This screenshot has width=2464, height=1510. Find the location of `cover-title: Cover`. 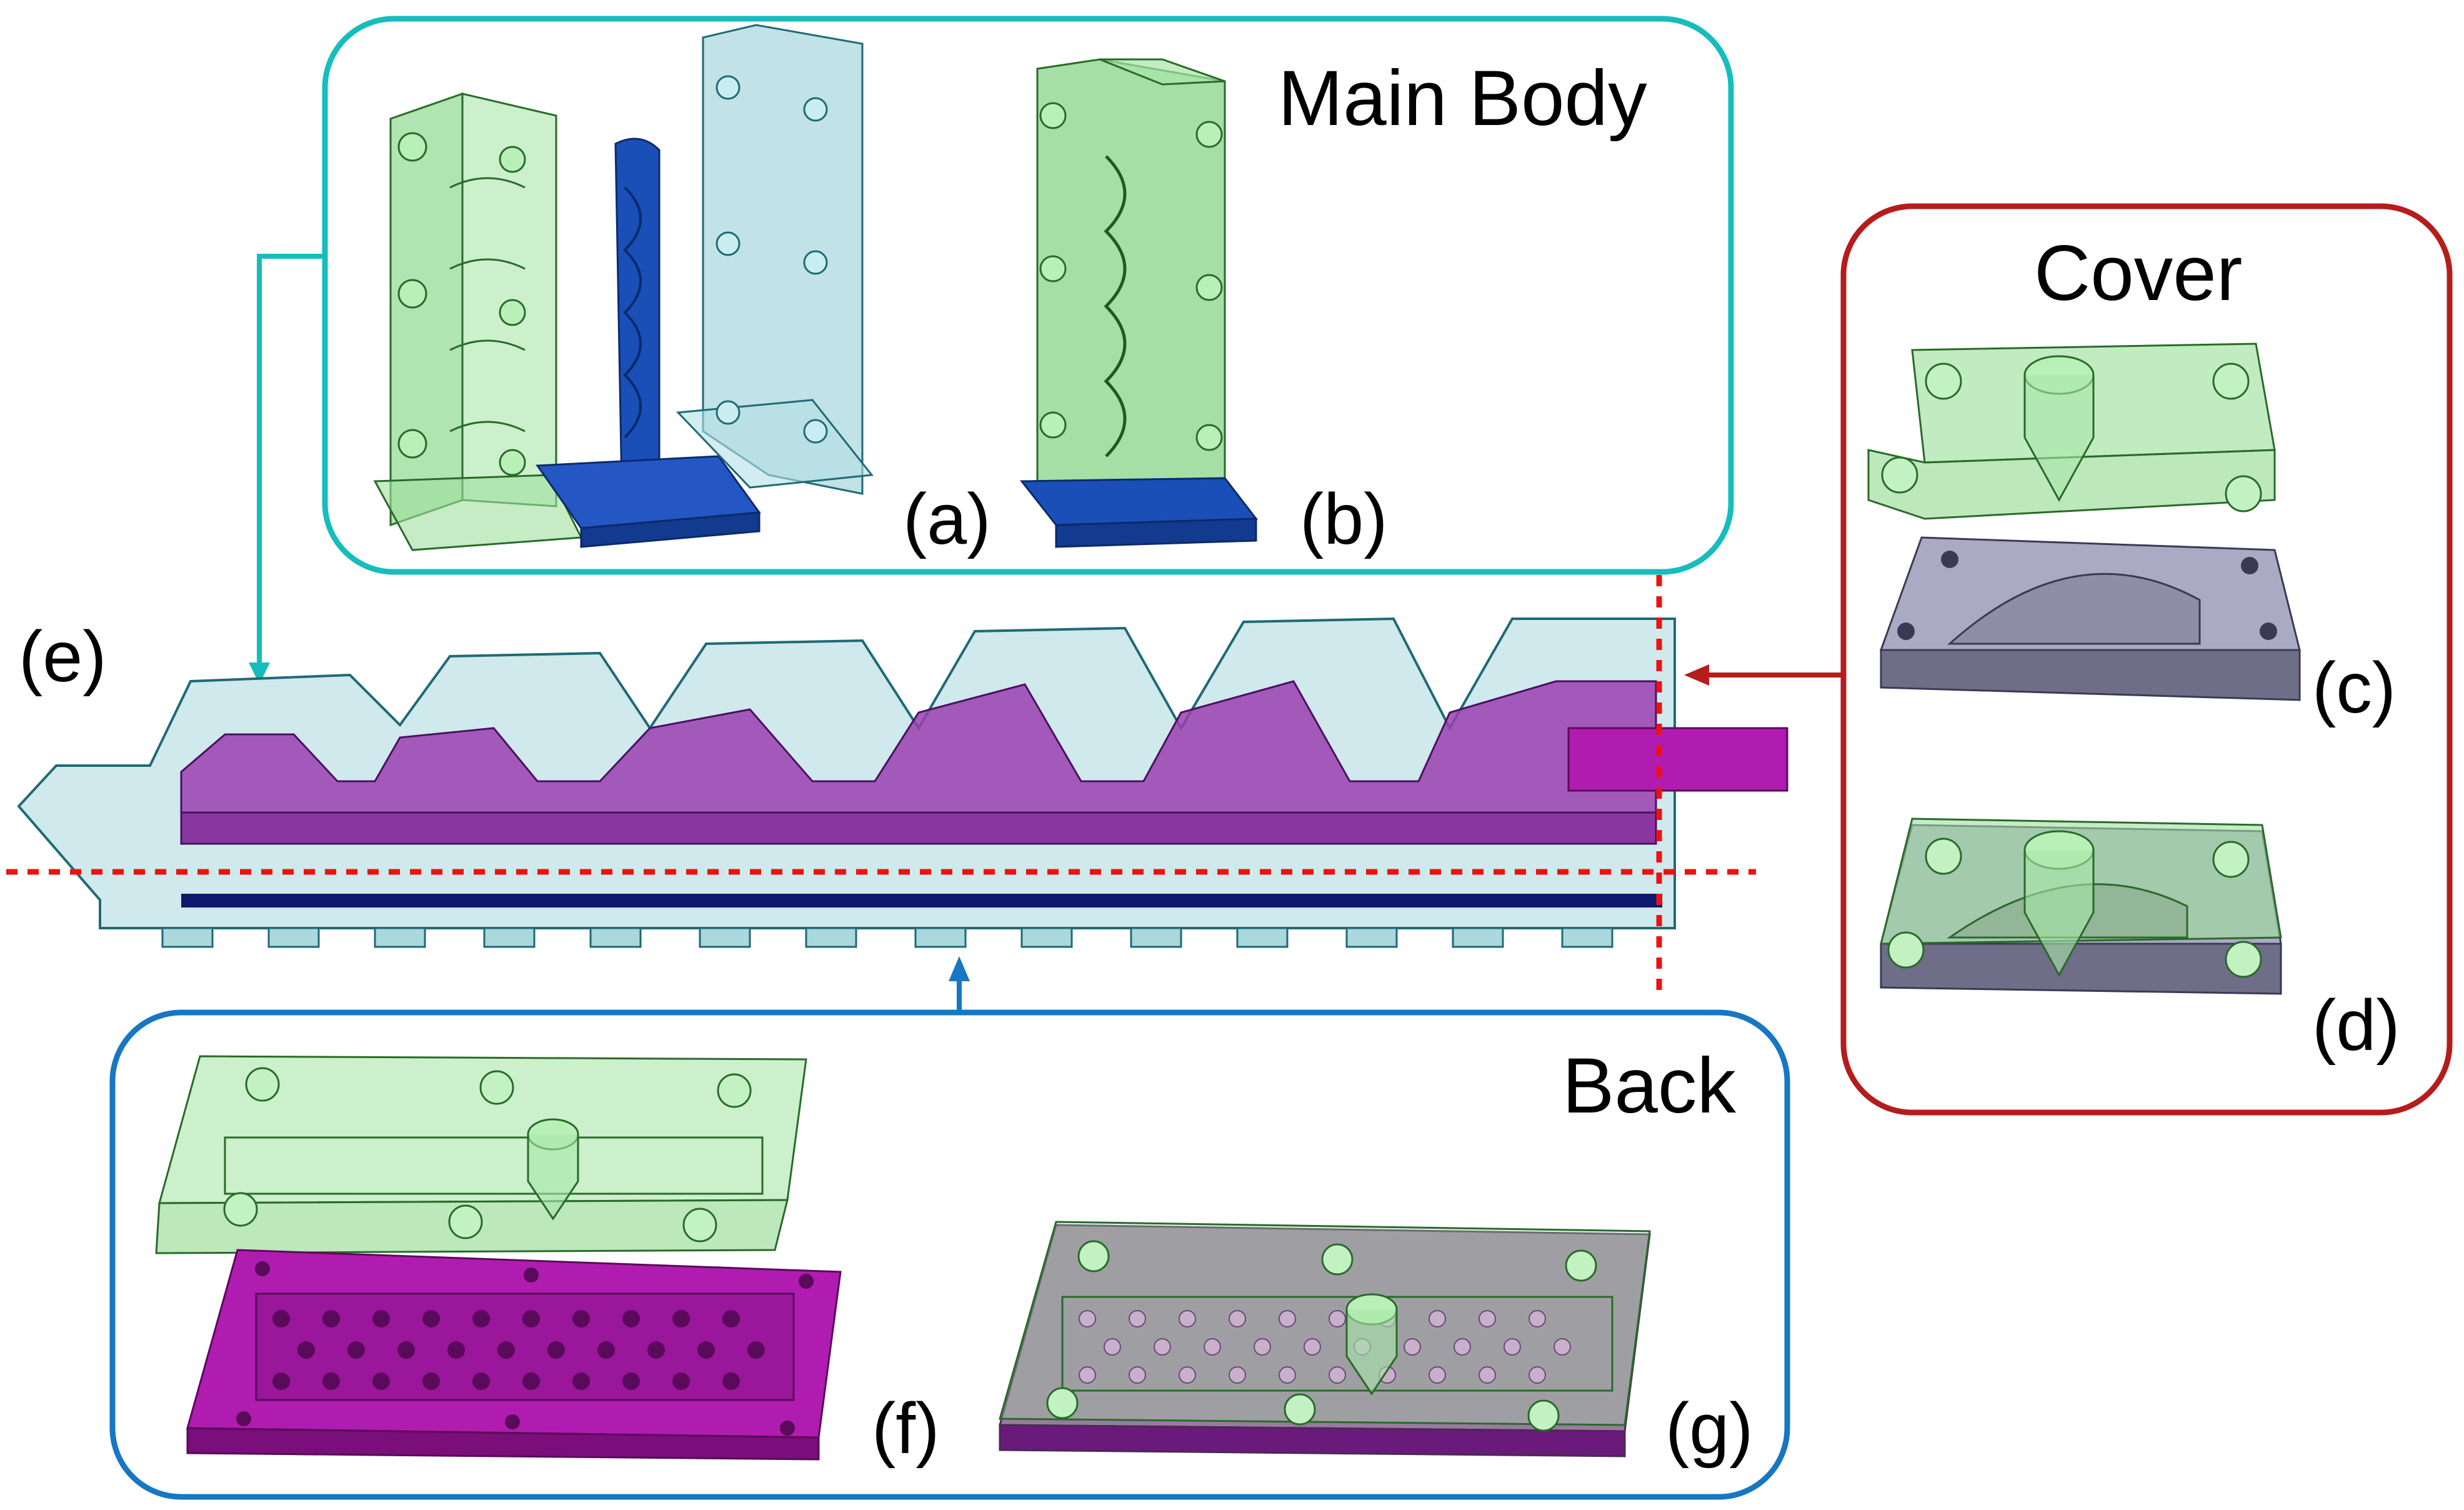

cover-title: Cover is located at coordinates (2138, 273).